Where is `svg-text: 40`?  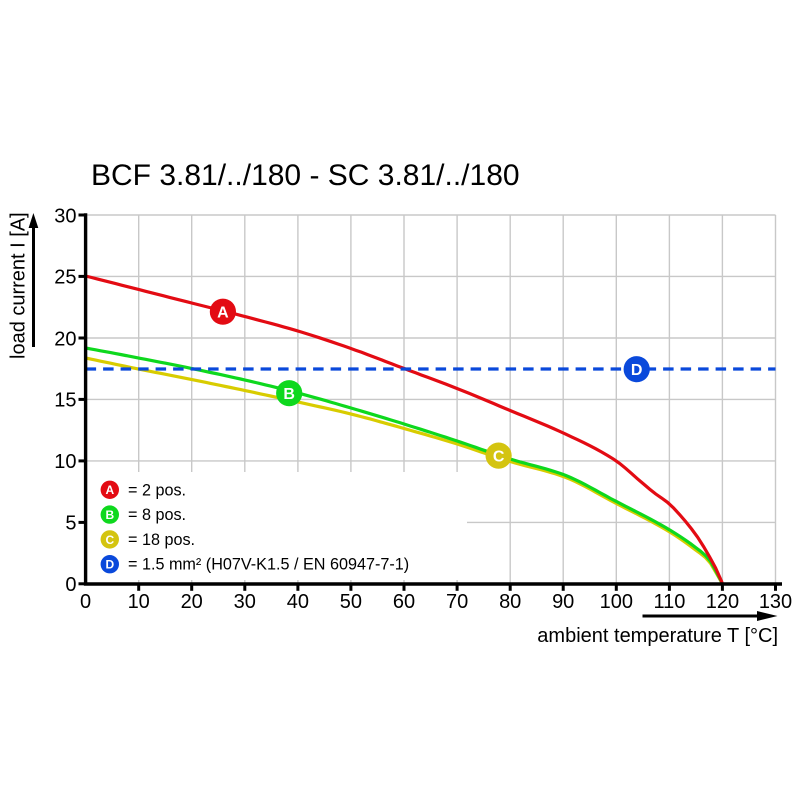
svg-text: 40 is located at coordinates (298, 602).